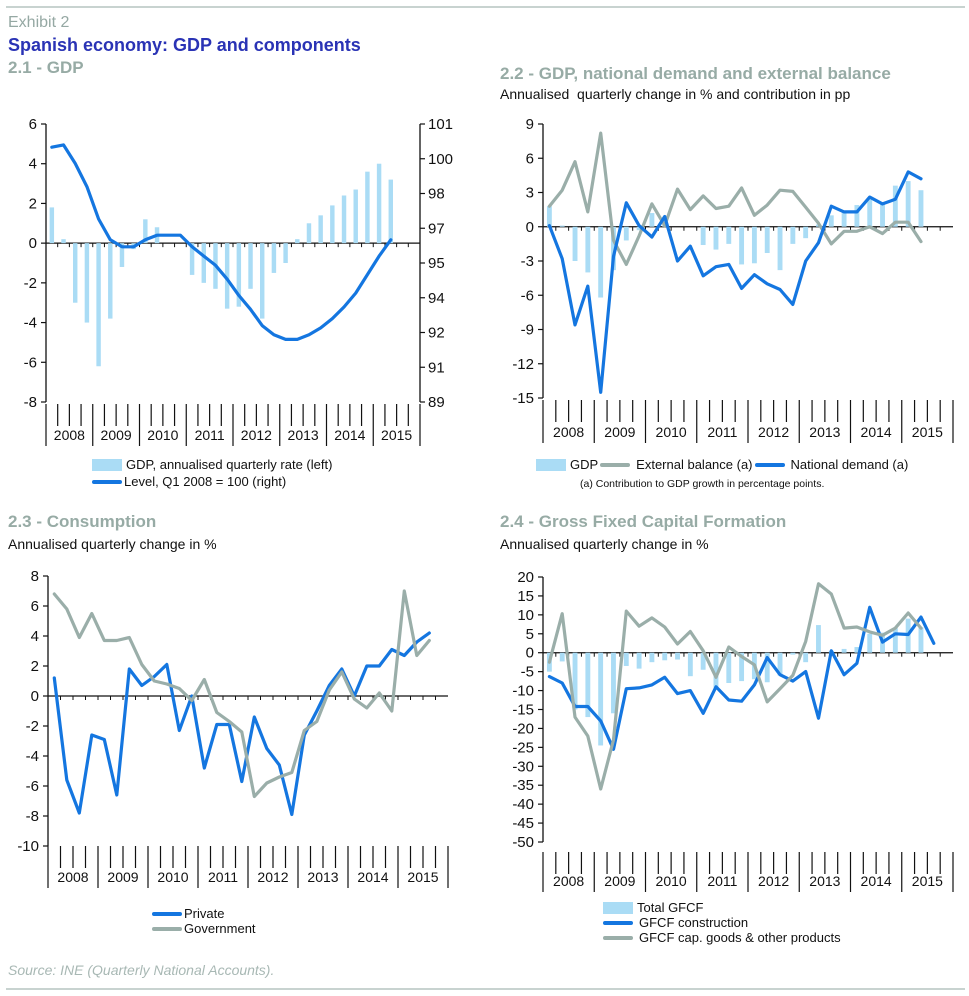 The height and width of the screenshot is (996, 969). Describe the element at coordinates (523, 804) in the screenshot. I see `y-tick-label: -40` at that location.